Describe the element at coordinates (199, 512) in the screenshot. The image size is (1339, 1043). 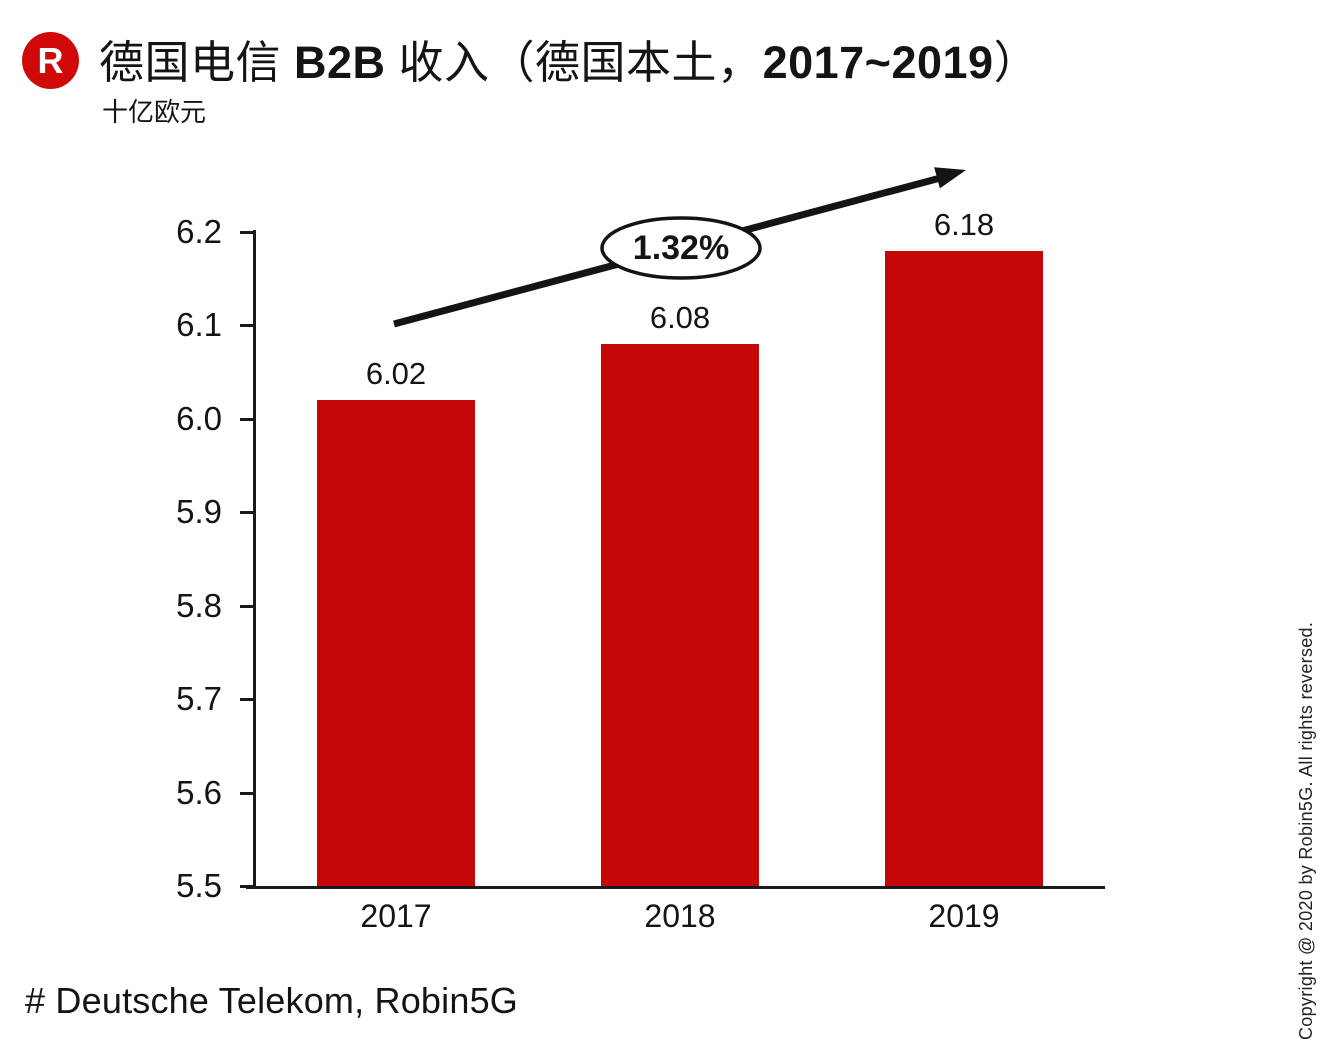
I see `y-tick-label: 5.9` at that location.